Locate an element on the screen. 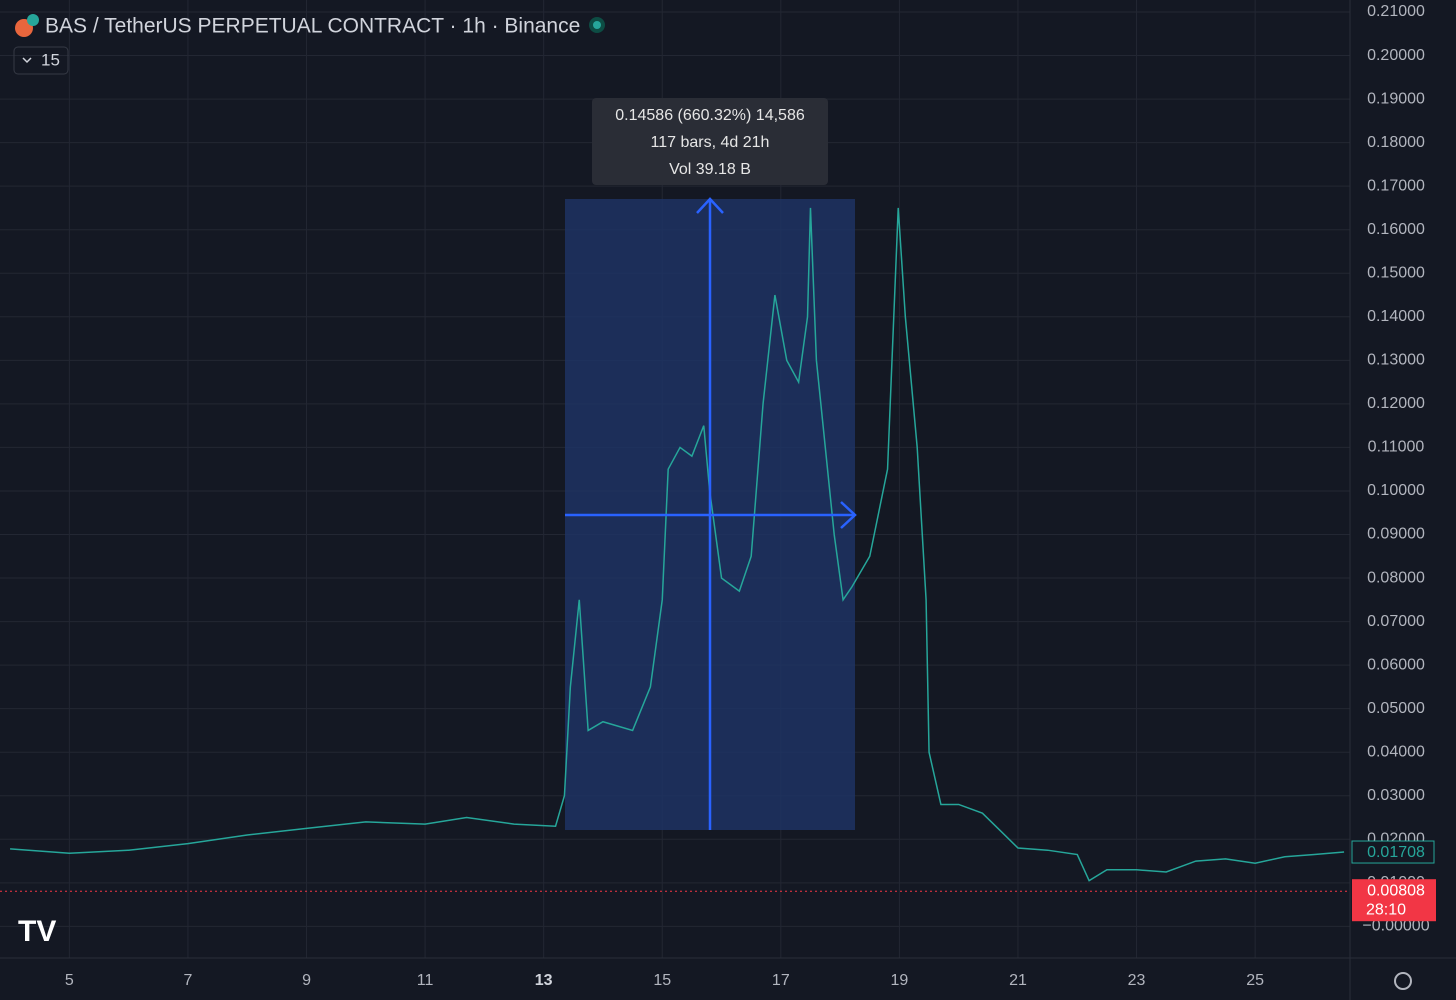  y-tick-label: 0.09000 is located at coordinates (1396, 534).